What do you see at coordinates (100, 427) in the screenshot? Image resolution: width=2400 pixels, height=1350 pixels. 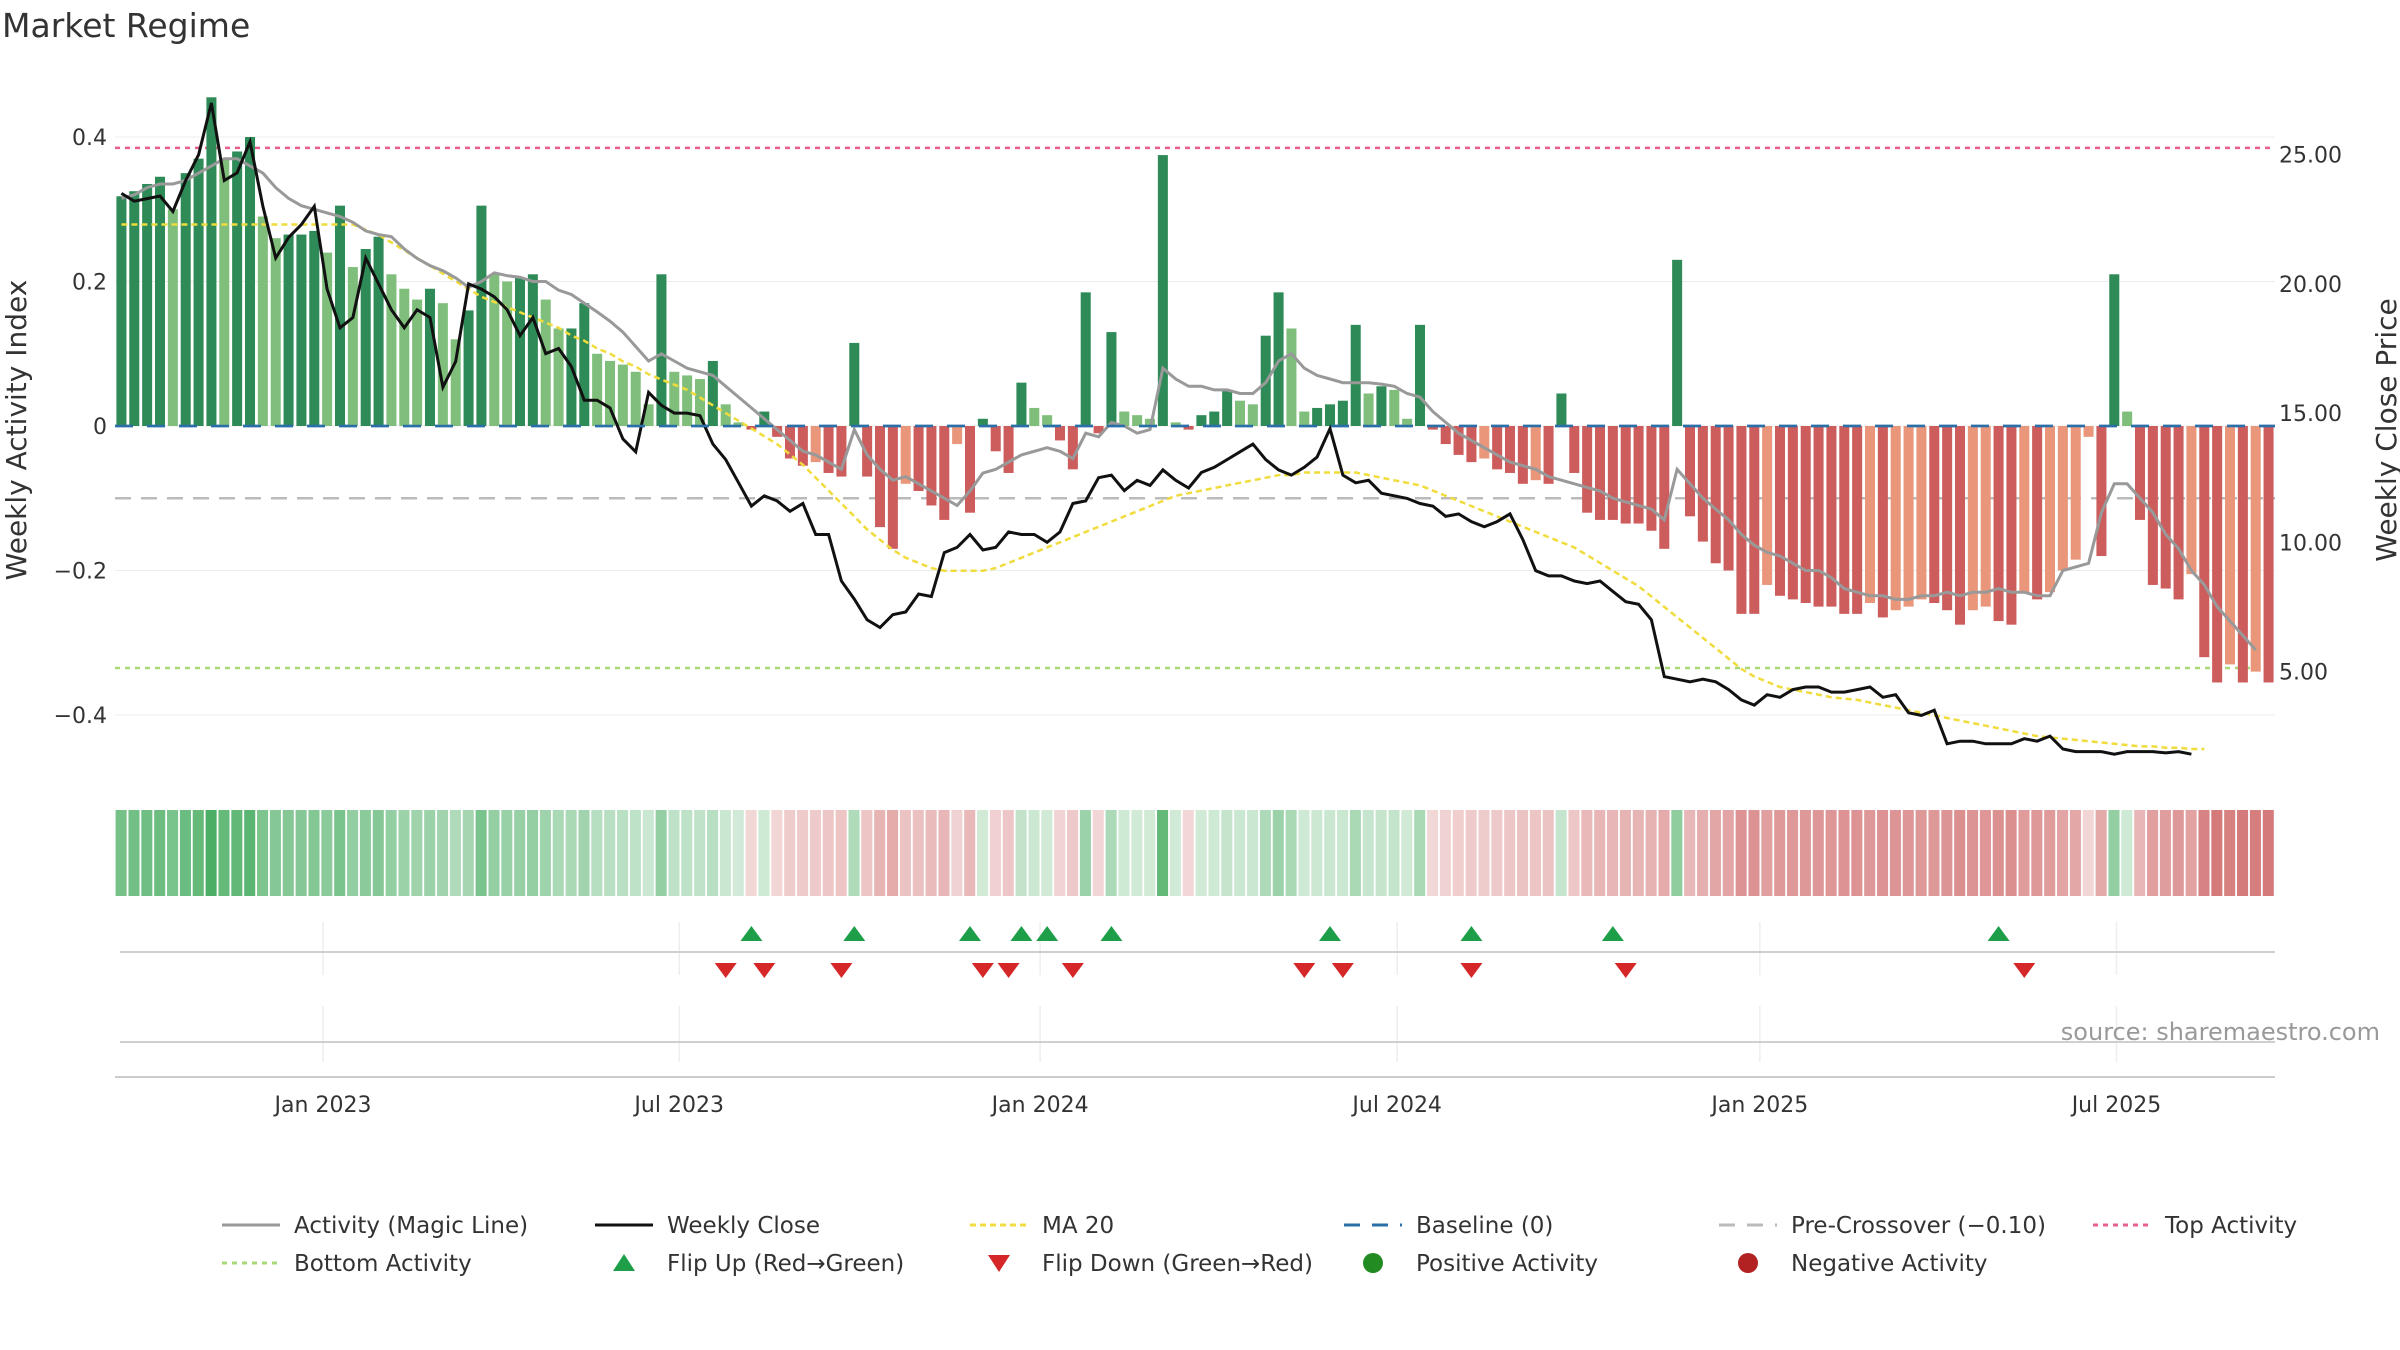 I see `y-left-tick-label: 0` at bounding box center [100, 427].